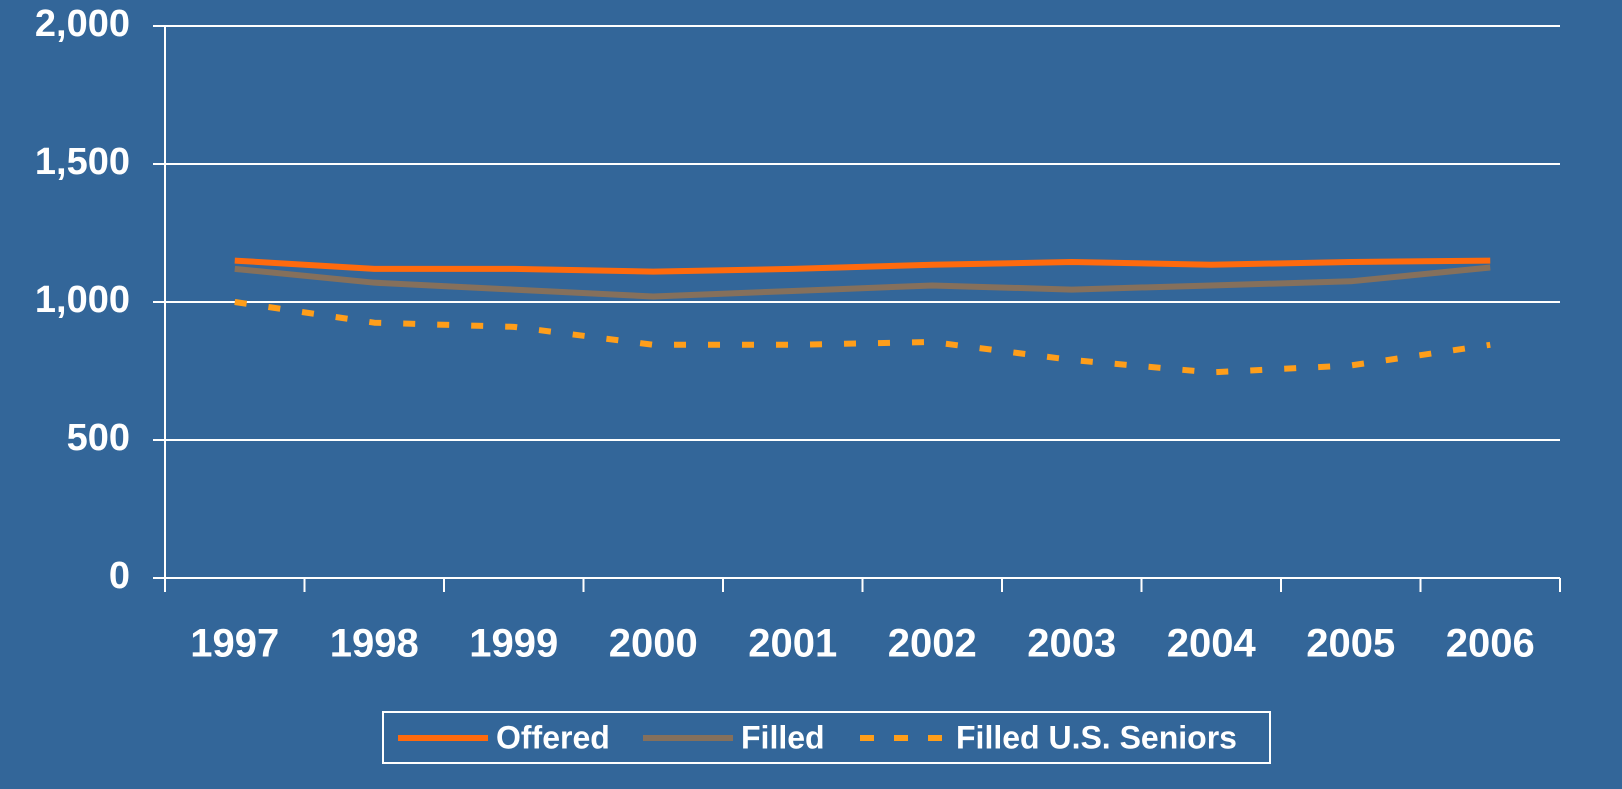  What do you see at coordinates (1350, 644) in the screenshot?
I see `x-tick-label: 2005` at bounding box center [1350, 644].